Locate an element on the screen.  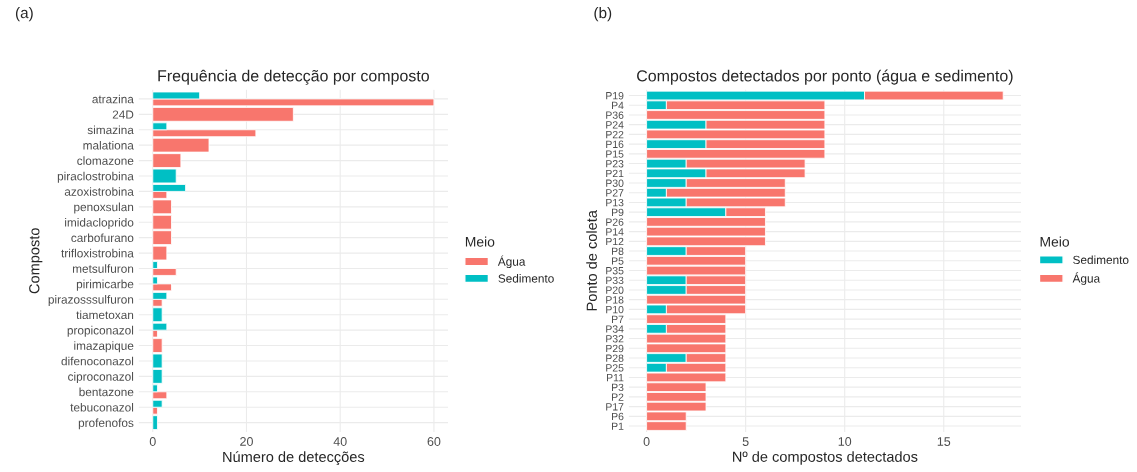
y-tick-label: tiametoxan is located at coordinates (105, 315).